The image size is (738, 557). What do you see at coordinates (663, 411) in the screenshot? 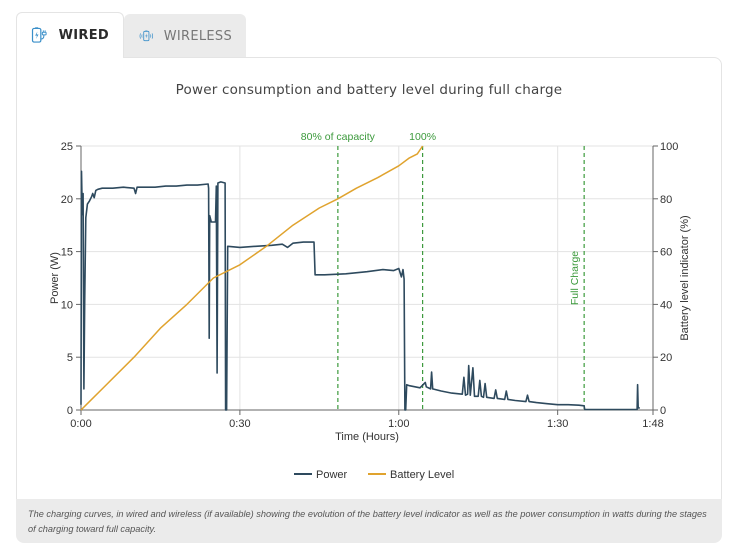
I see `y-right-tick-label: 0` at bounding box center [663, 411].